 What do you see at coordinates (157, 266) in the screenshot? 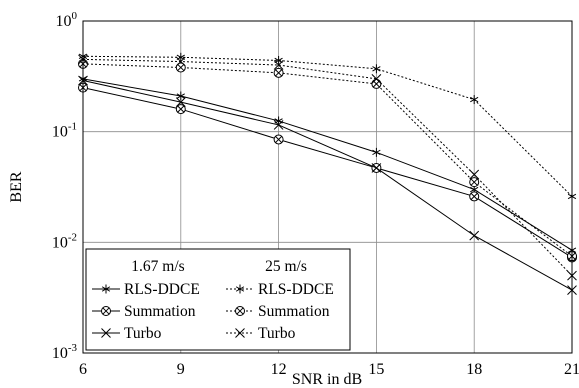
I see `legend-header: 1.67 m/s` at bounding box center [157, 266].